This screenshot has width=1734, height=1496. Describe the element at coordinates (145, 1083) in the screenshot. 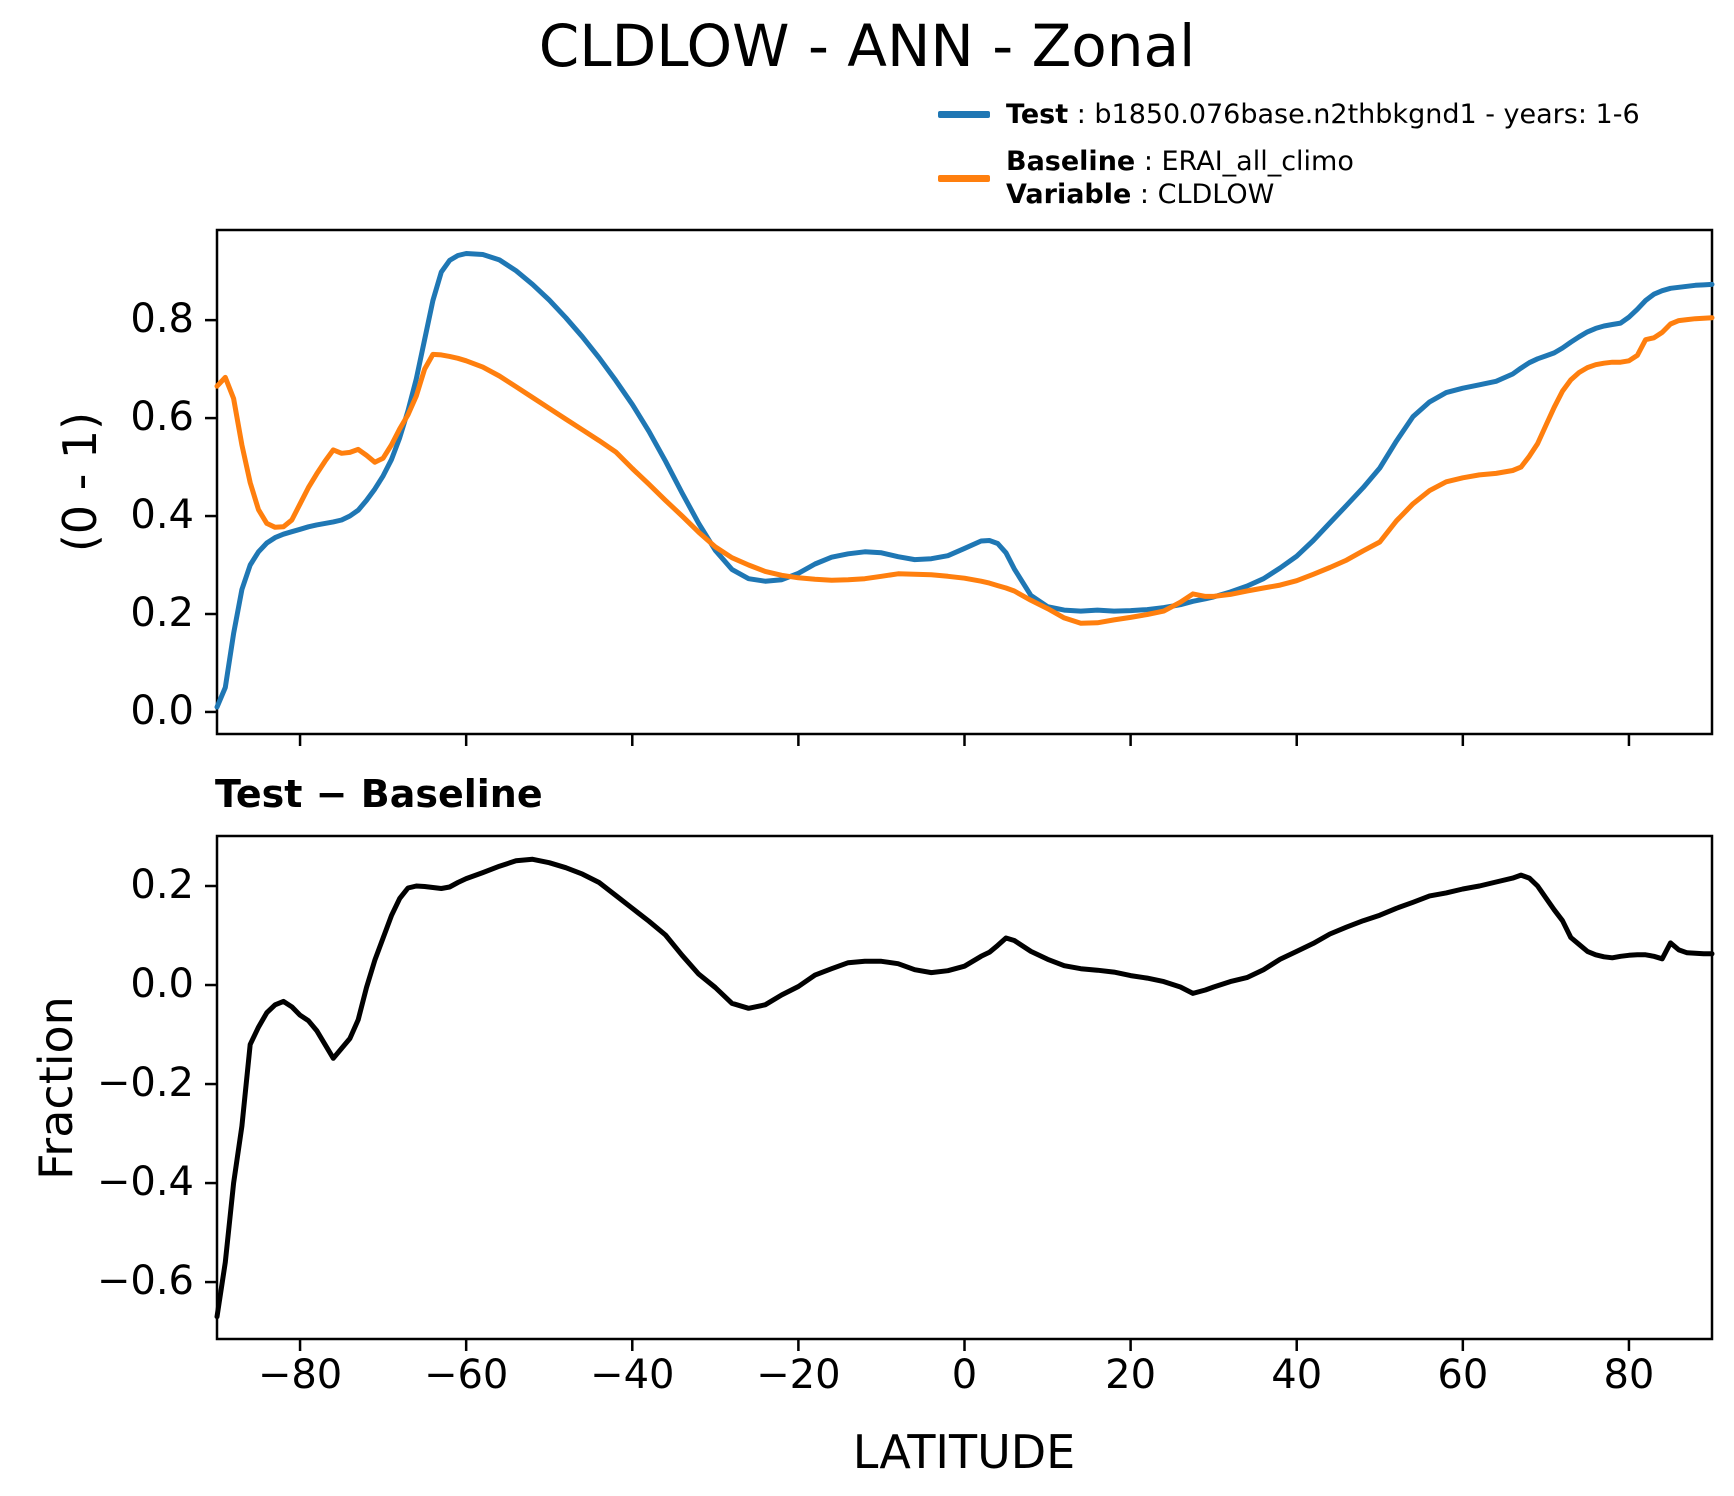

I see `y-tick-label: −0.2` at that location.